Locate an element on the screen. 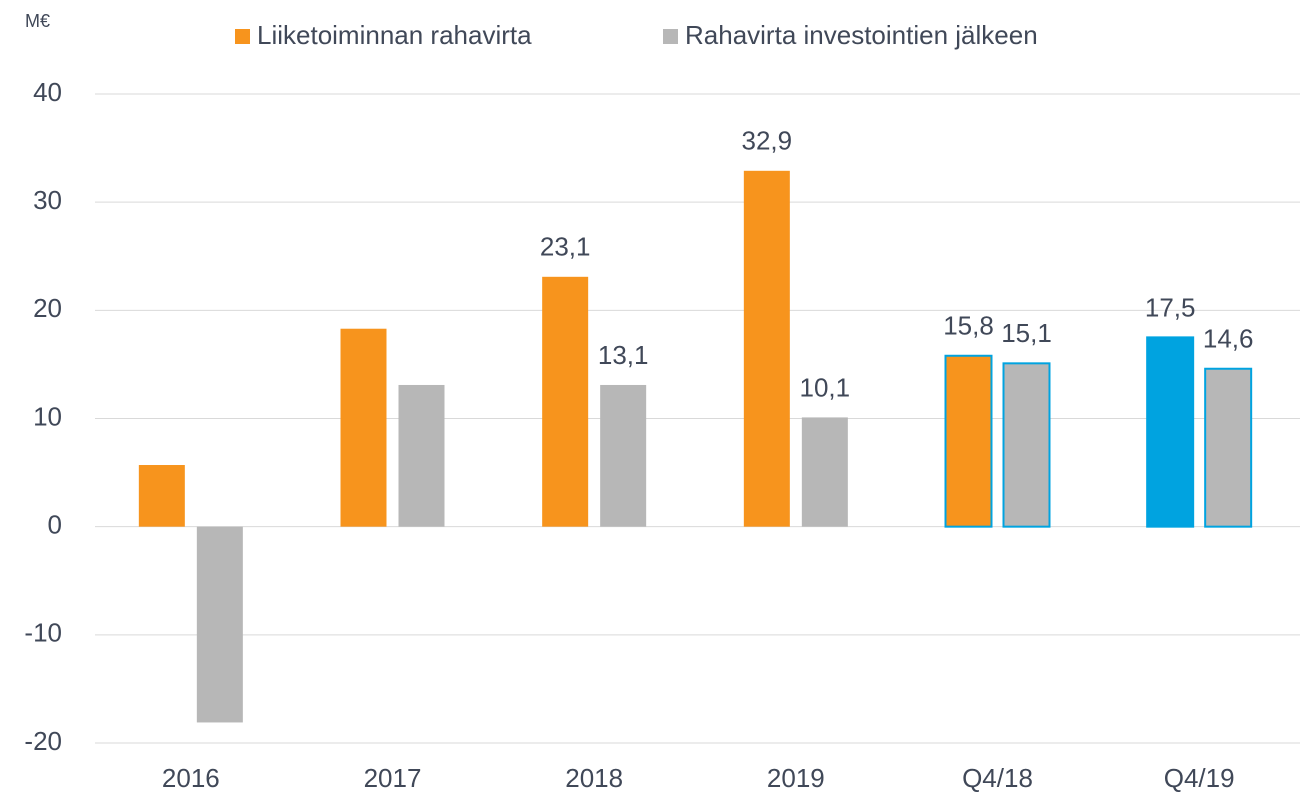  legend-label: Rahavirta investointien jälkeen is located at coordinates (861, 35).